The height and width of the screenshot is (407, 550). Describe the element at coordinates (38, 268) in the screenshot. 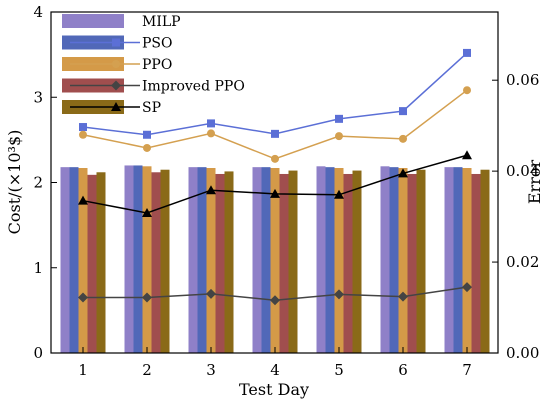

I see `y-left-tick-label: 1` at that location.